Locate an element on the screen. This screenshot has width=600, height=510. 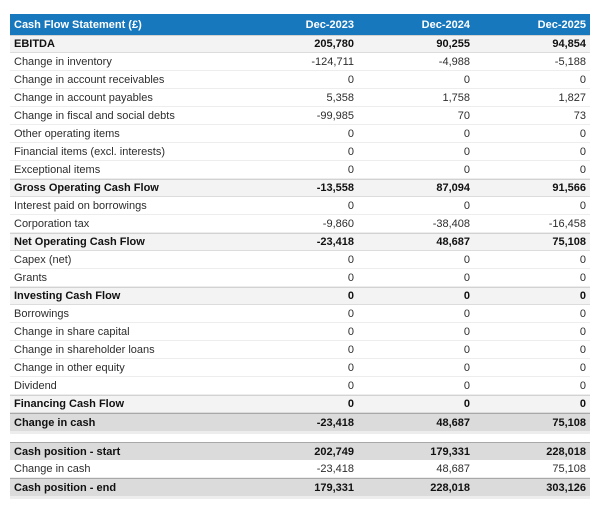
table-row: Capex (net) 0 0 0 is located at coordinates (300, 260).